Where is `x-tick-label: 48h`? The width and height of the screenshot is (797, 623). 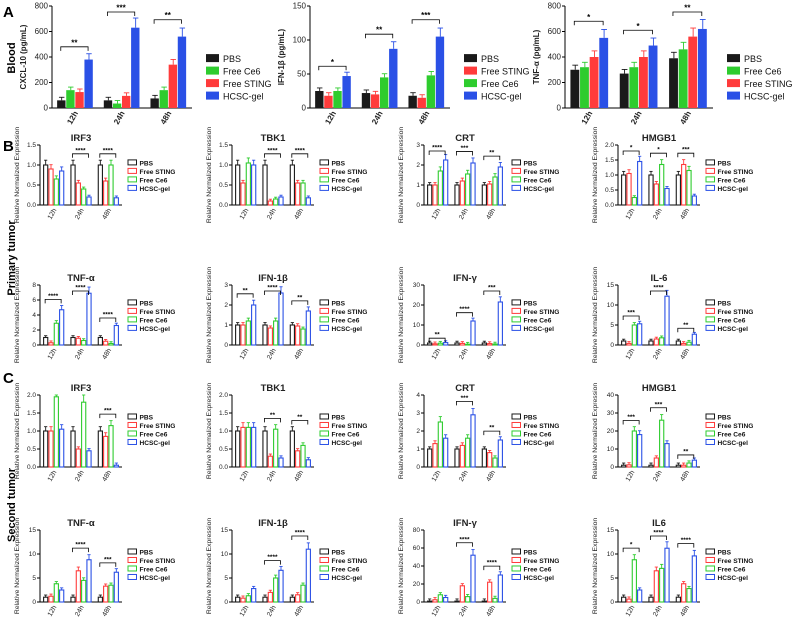 x-tick-label: 48h is located at coordinates (107, 476).